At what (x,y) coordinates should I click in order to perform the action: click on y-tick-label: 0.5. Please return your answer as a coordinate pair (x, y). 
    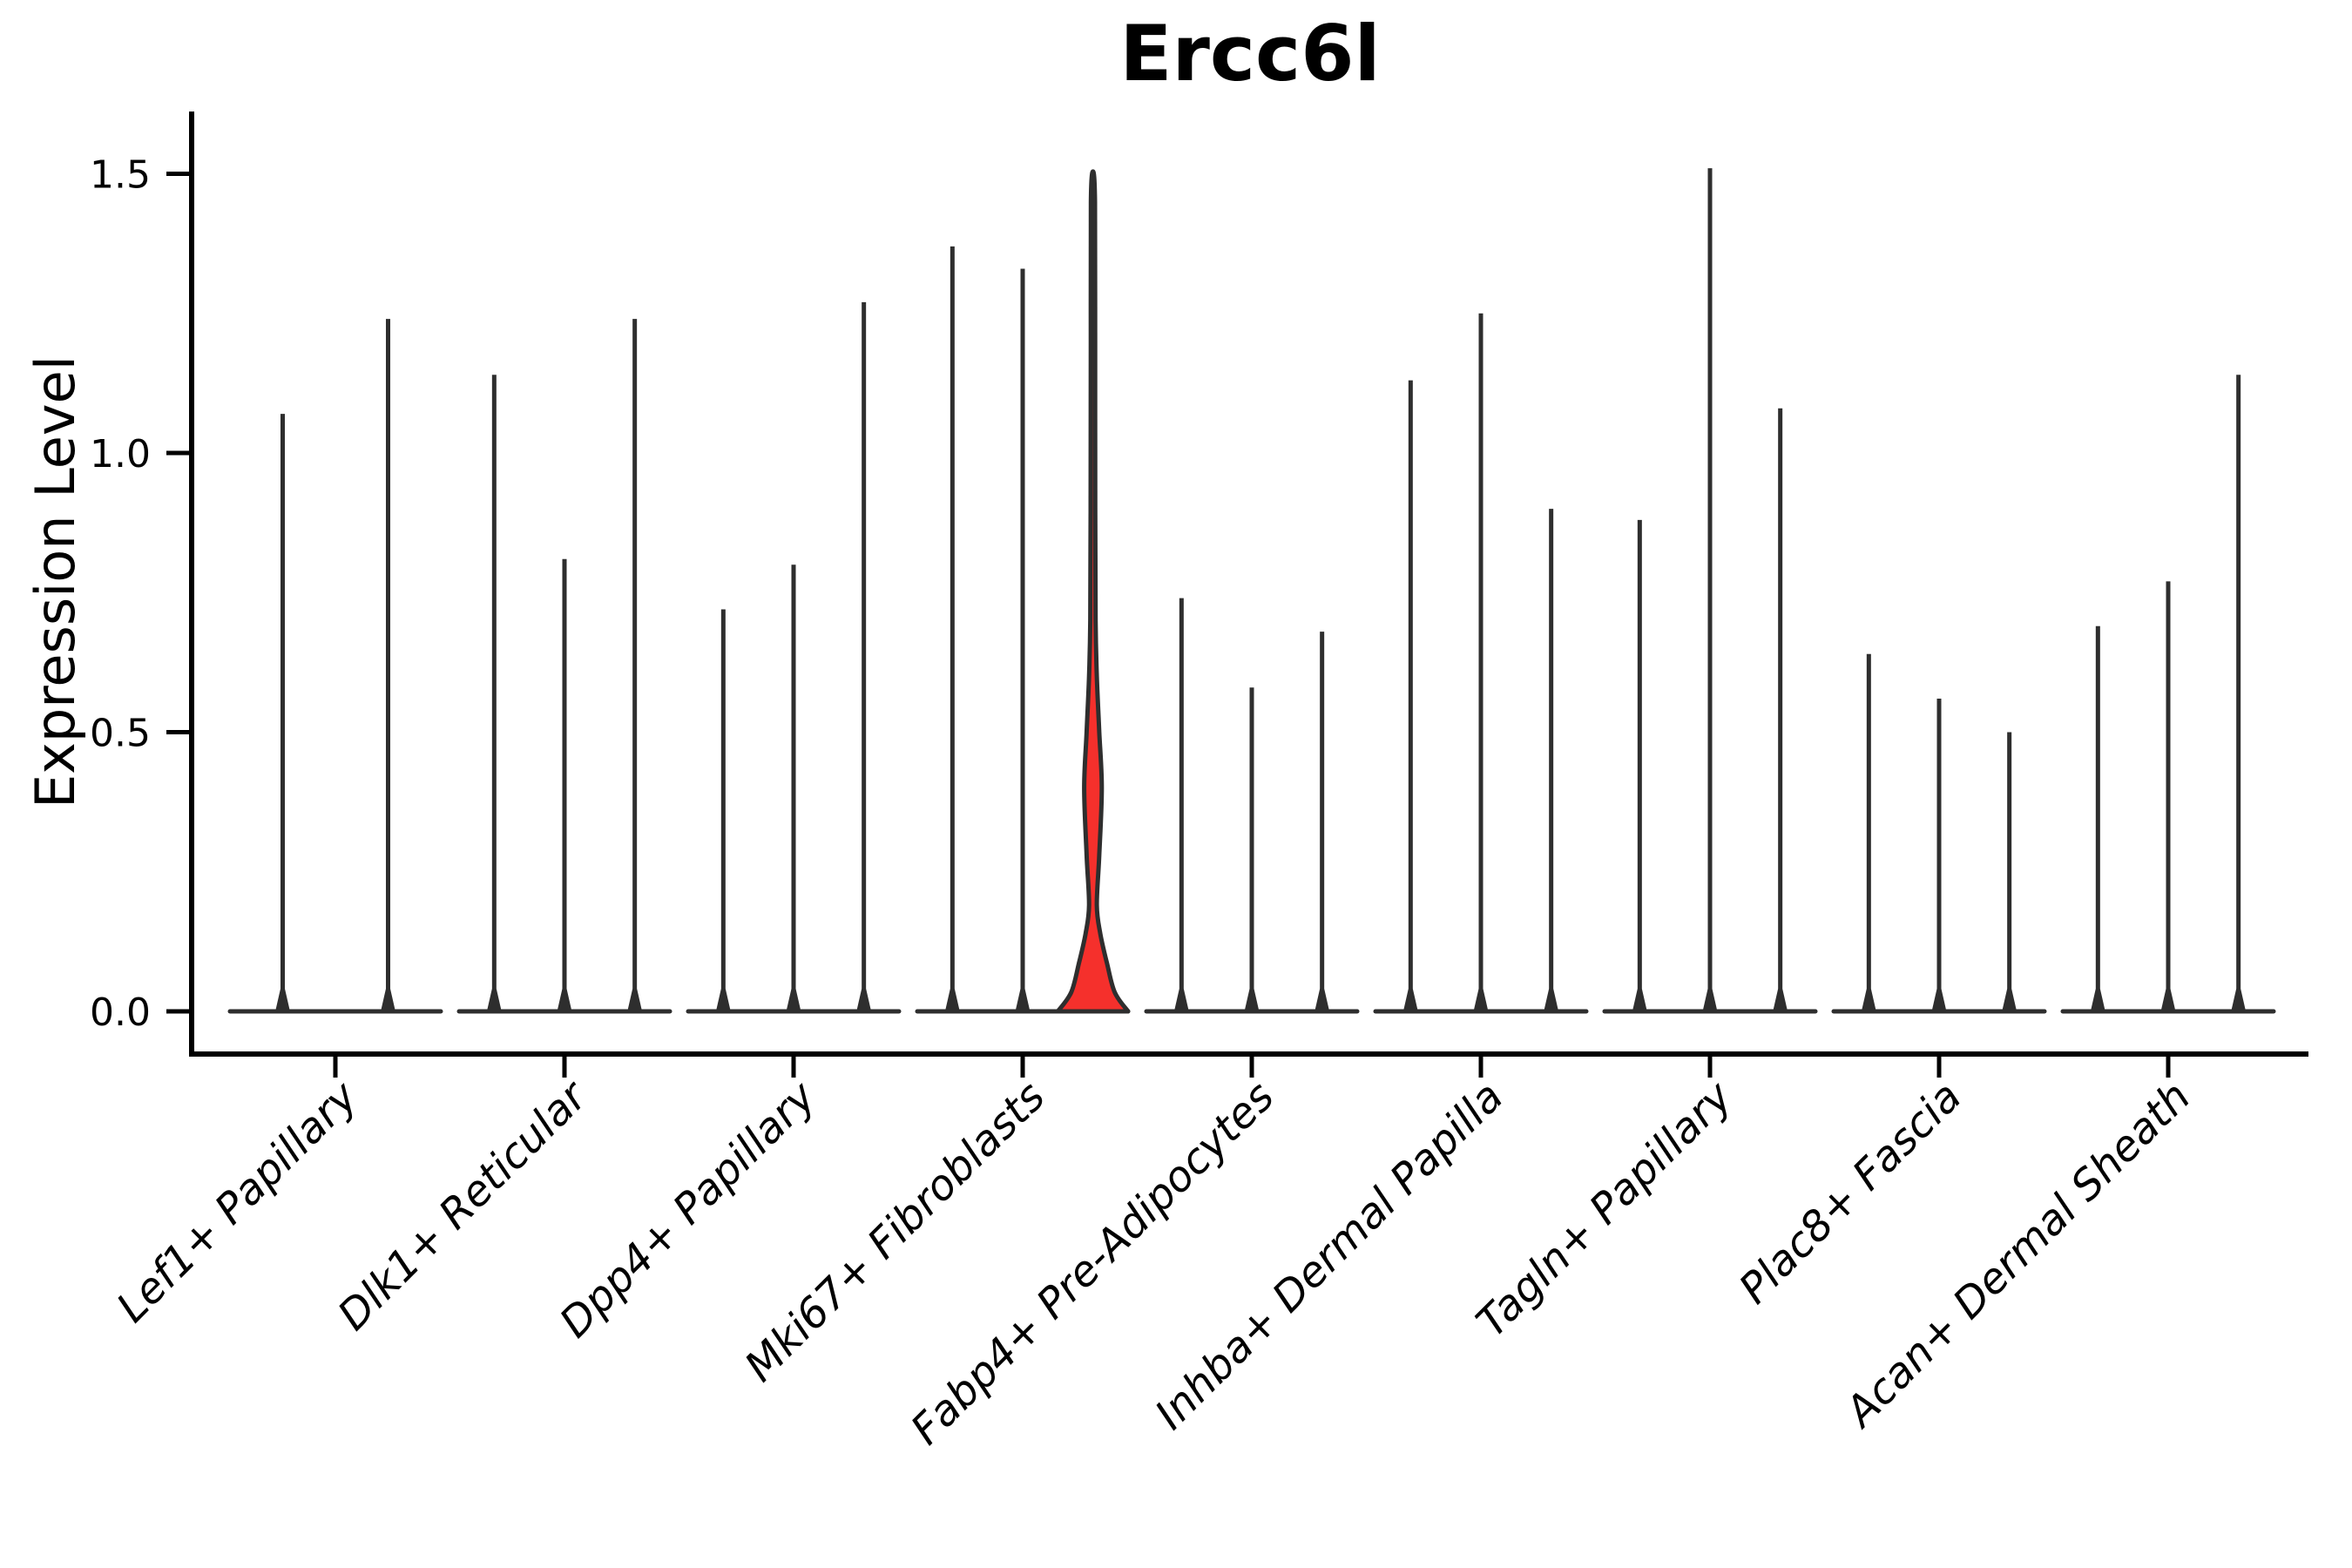
    Looking at the image, I should click on (120, 734).